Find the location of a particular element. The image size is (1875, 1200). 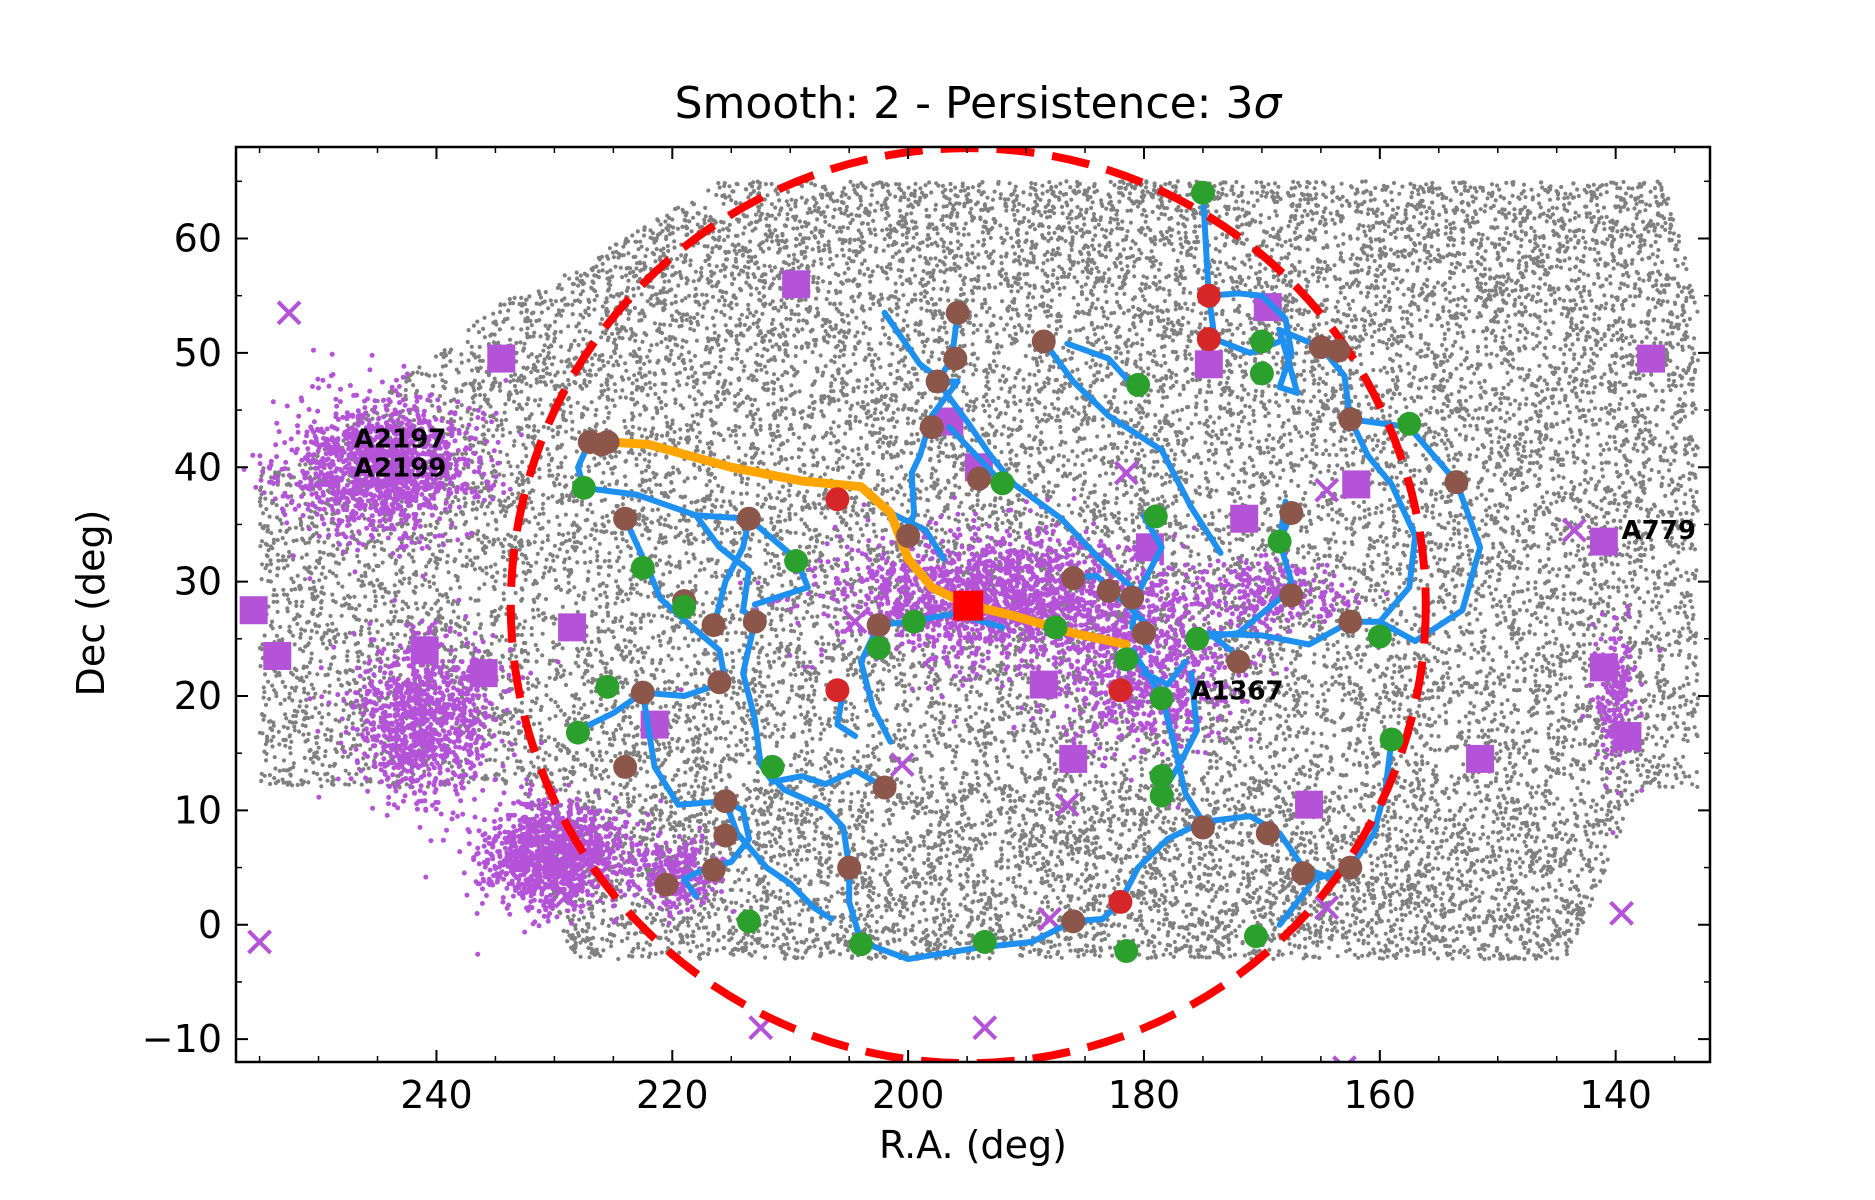

x-tick-label: 160 is located at coordinates (1380, 1095).